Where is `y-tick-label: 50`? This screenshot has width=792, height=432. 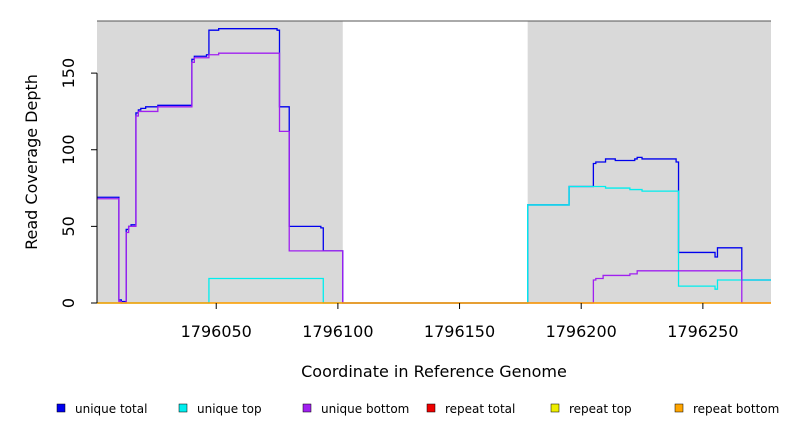
y-tick-label: 50 is located at coordinates (68, 226).